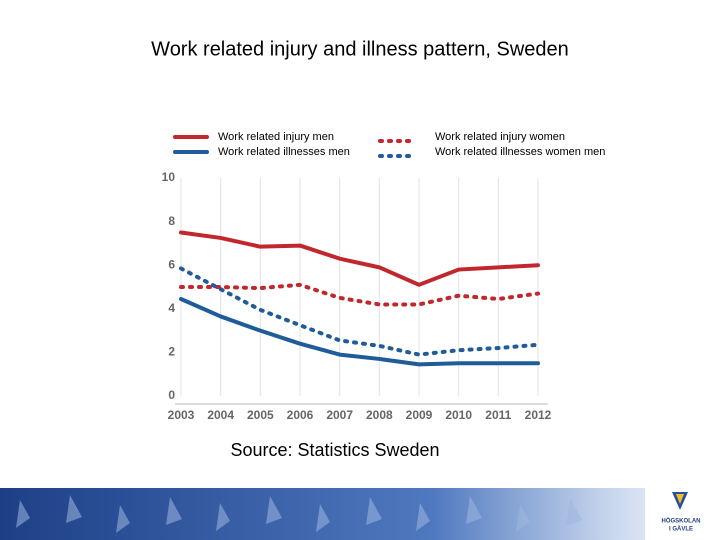 Image resolution: width=720 pixels, height=540 pixels. Describe the element at coordinates (171, 221) in the screenshot. I see `y-tick-label: 8` at that location.